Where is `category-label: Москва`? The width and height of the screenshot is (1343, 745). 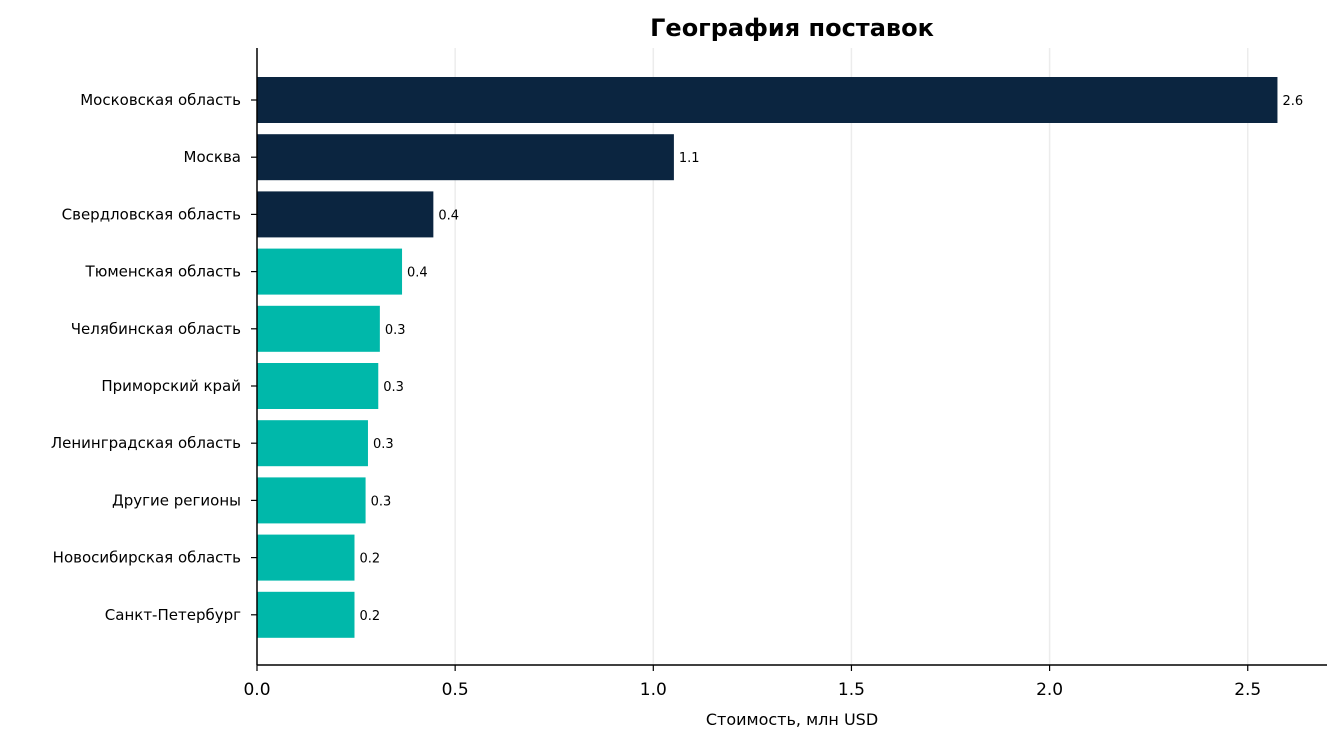 category-label: Москва is located at coordinates (212, 157).